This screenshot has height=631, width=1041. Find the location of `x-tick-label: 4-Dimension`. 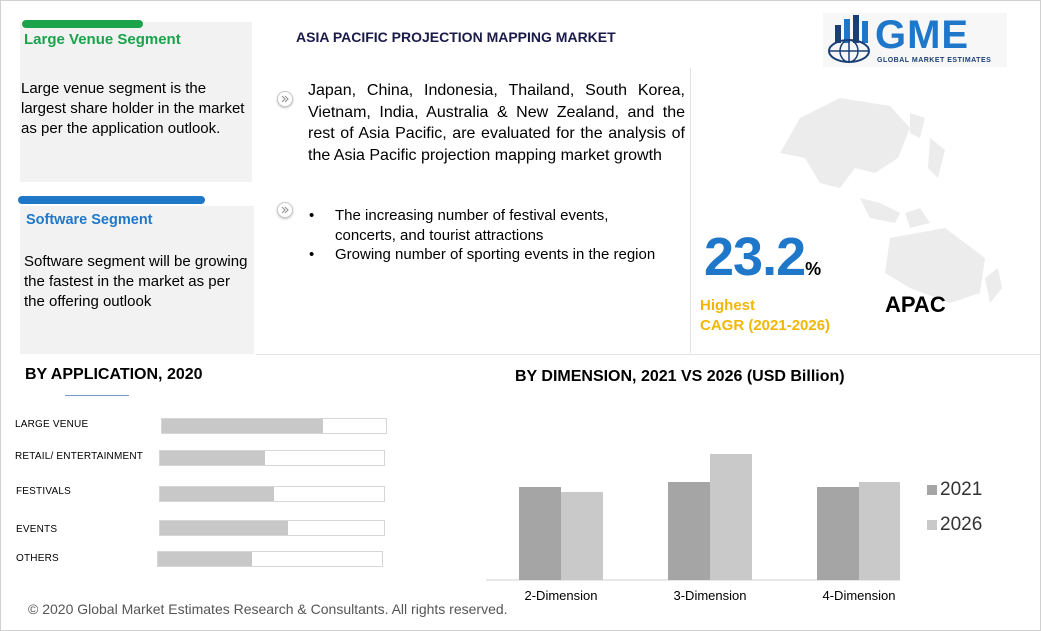

x-tick-label: 4-Dimension is located at coordinates (859, 595).